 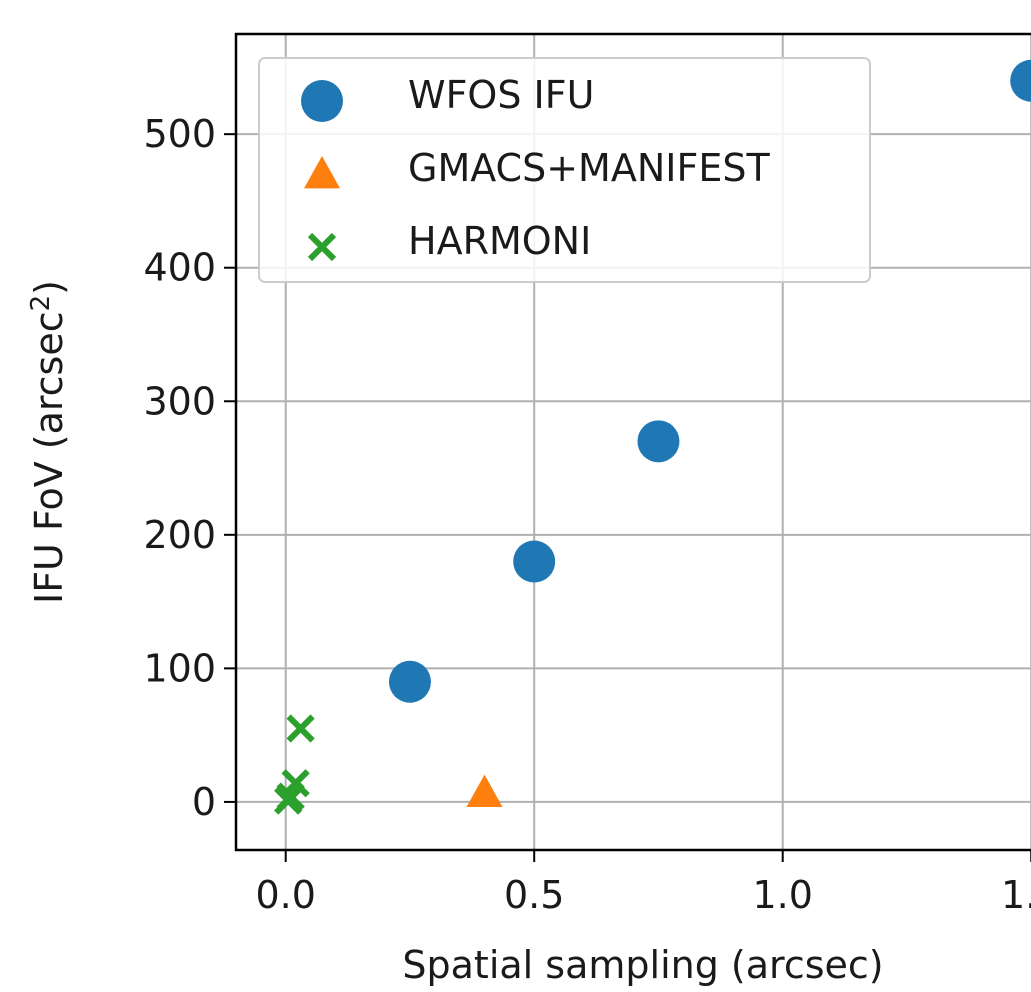 What do you see at coordinates (484, 790) in the screenshot?
I see `gmacs-manifest-point` at bounding box center [484, 790].